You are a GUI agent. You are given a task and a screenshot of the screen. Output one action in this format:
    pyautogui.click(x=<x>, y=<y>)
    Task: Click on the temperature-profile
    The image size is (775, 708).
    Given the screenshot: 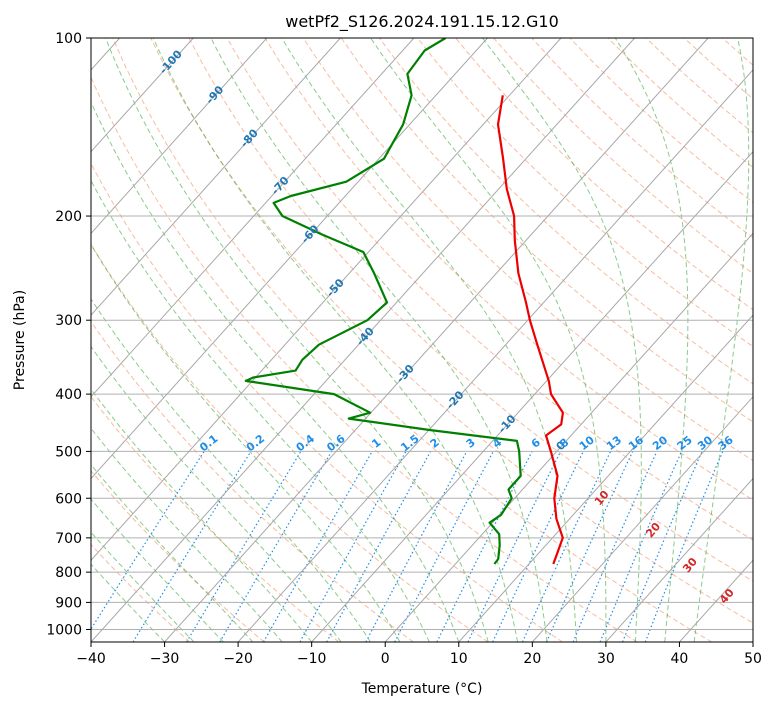 What is the action you would take?
    pyautogui.click(x=530, y=330)
    